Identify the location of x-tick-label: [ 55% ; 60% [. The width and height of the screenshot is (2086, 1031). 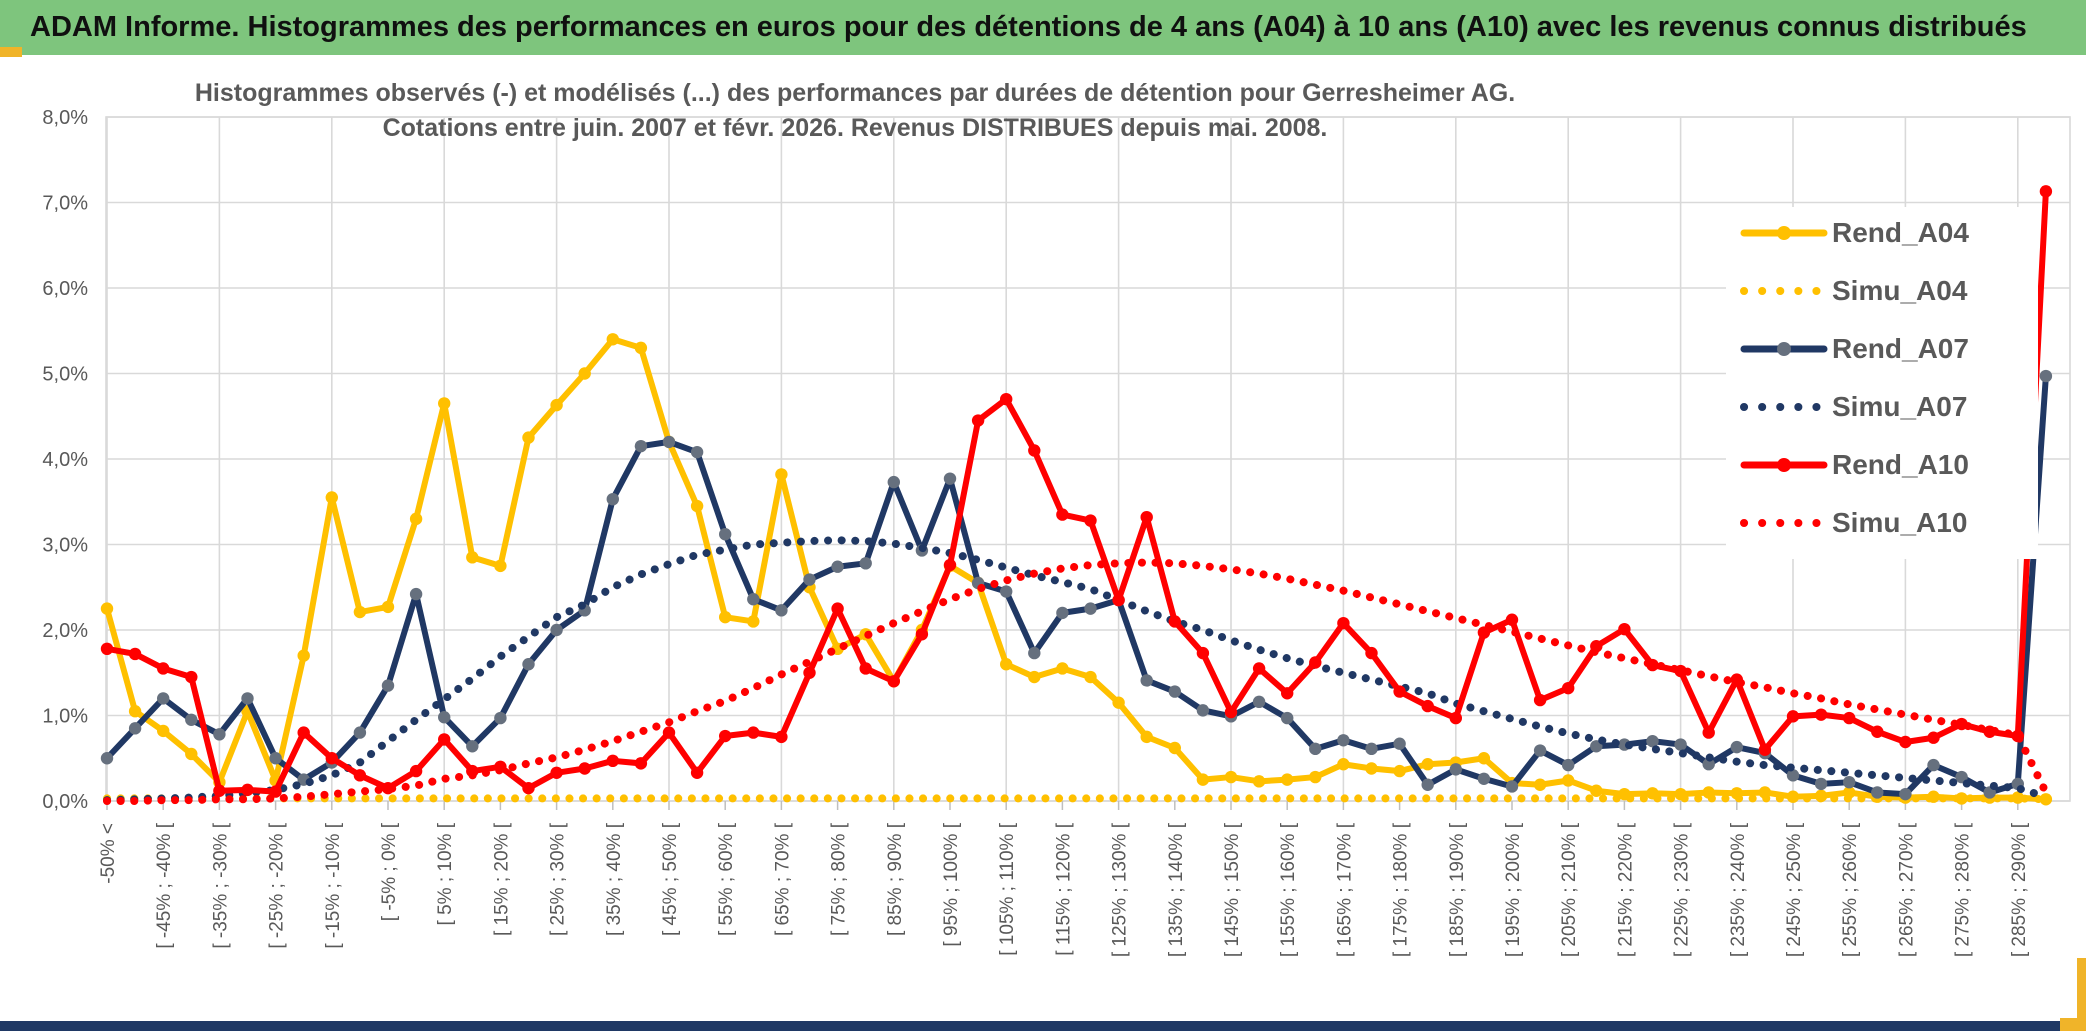
(726, 879).